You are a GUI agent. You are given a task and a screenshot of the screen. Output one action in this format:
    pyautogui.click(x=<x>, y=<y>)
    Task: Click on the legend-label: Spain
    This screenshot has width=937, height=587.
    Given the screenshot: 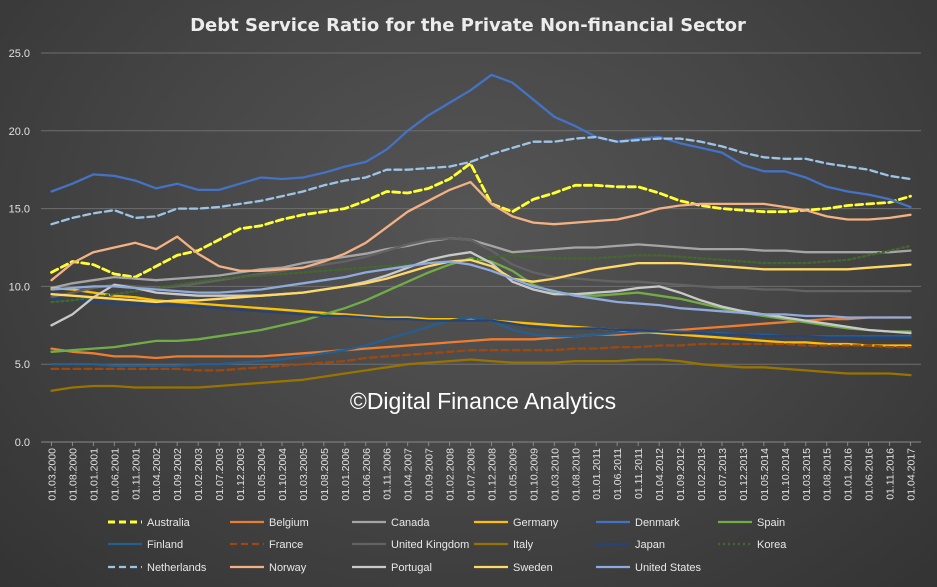 What is the action you would take?
    pyautogui.click(x=771, y=523)
    